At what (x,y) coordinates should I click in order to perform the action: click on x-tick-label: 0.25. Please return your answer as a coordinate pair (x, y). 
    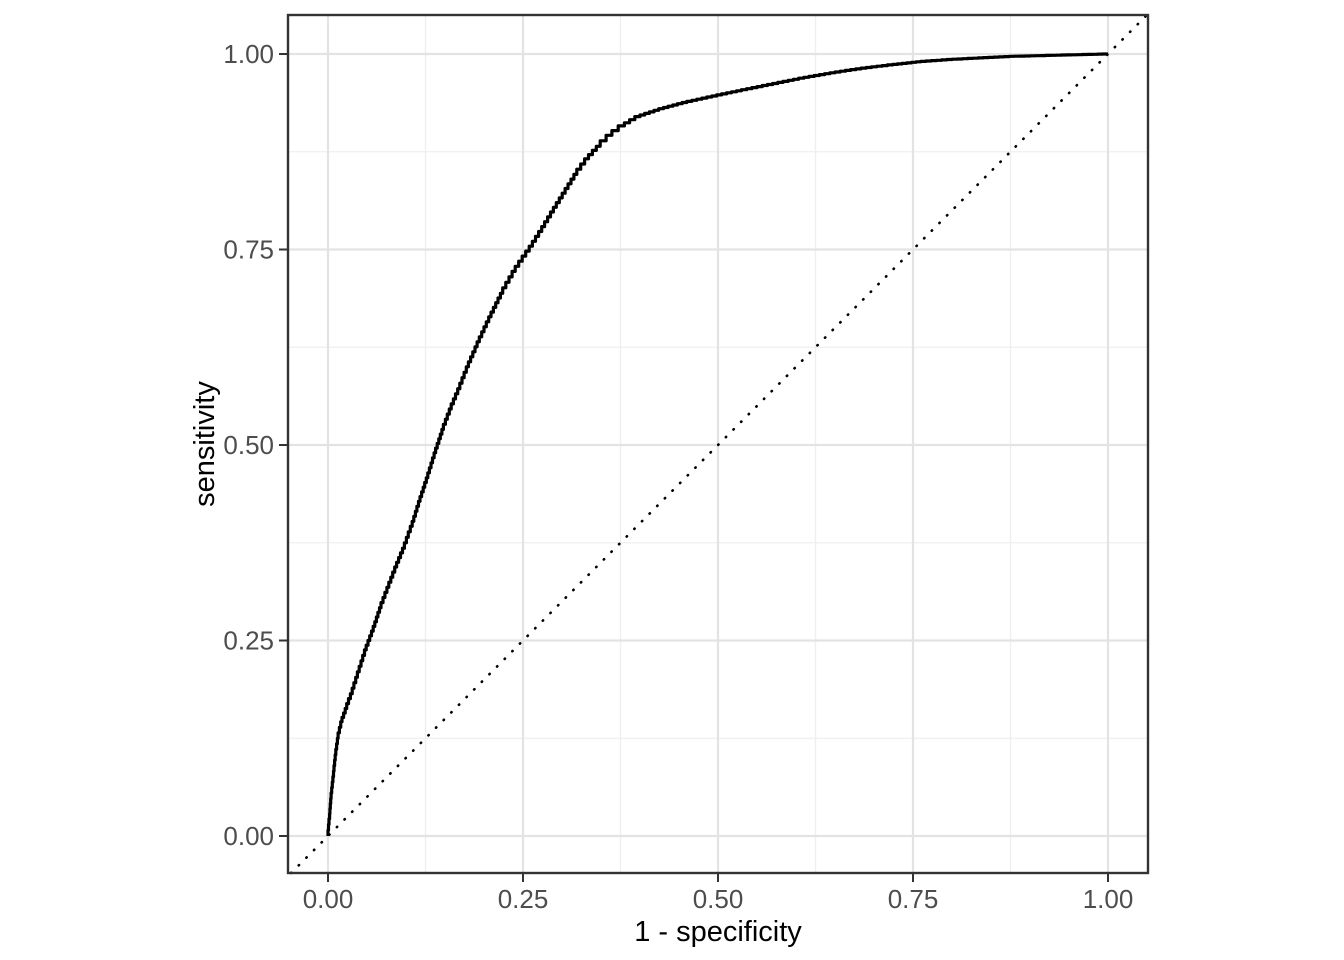
    Looking at the image, I should click on (523, 899).